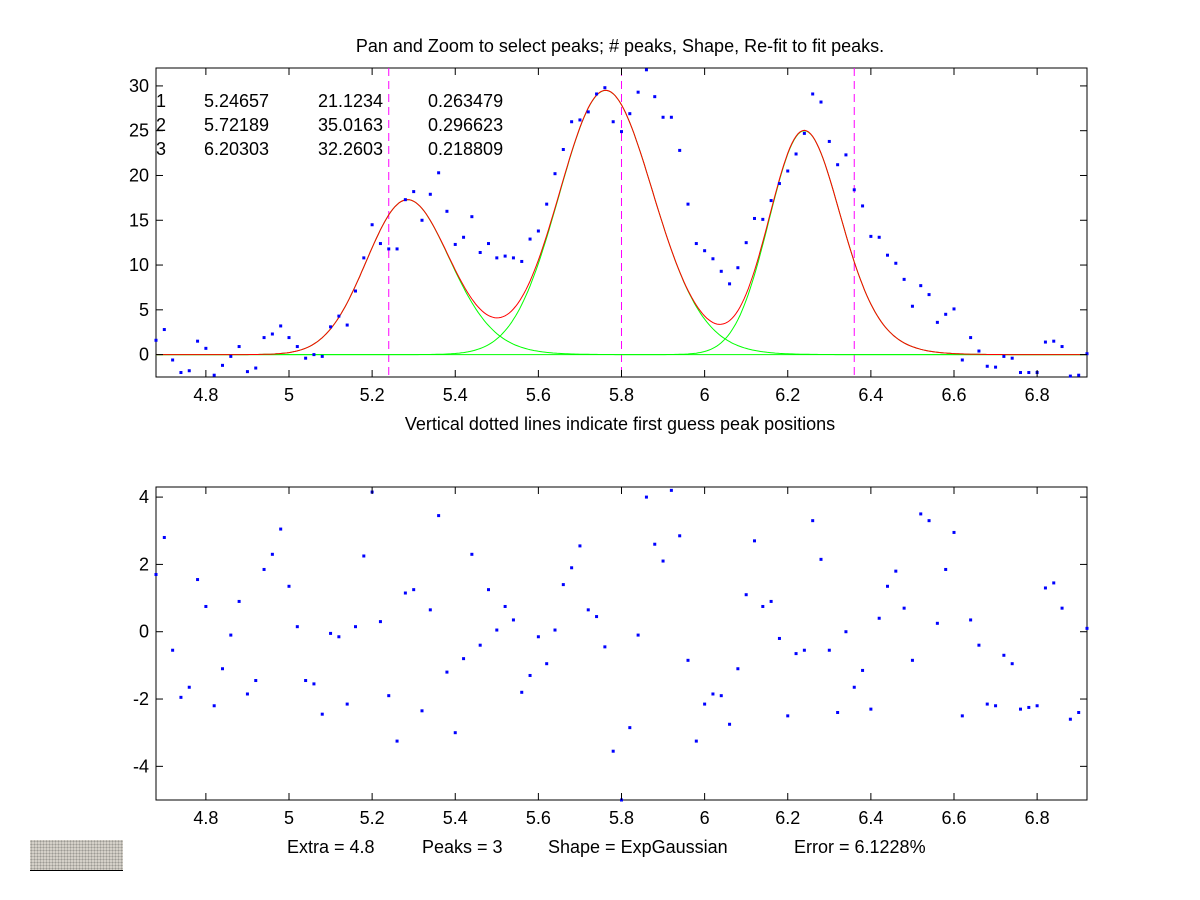 This screenshot has height=900, width=1200. What do you see at coordinates (144, 310) in the screenshot?
I see `upper-y-tick-label: 5` at bounding box center [144, 310].